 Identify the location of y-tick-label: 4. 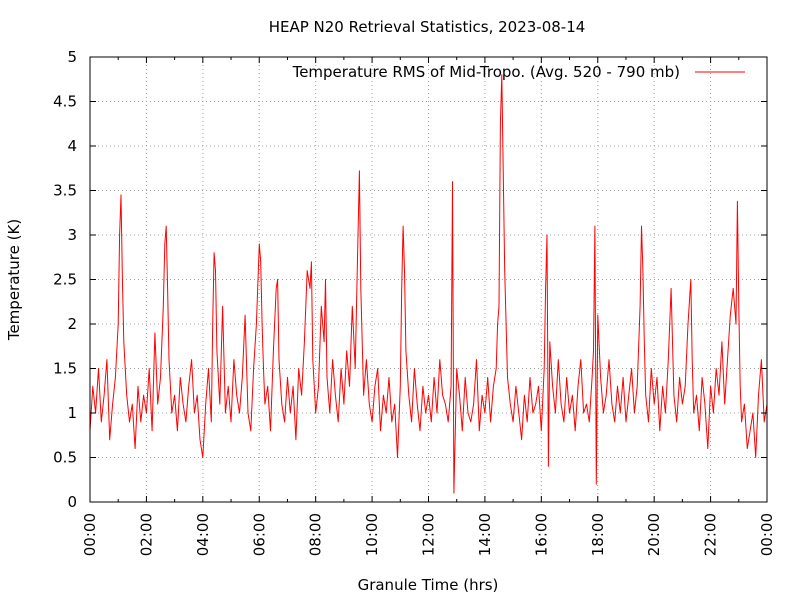
(72, 146).